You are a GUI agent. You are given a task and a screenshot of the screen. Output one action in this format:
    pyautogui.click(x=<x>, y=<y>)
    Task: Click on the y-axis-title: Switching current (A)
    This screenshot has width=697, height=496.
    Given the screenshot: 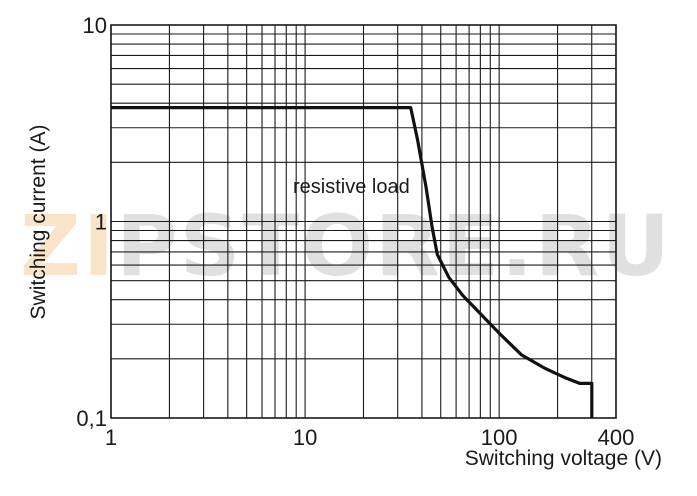 What is the action you would take?
    pyautogui.click(x=38, y=222)
    